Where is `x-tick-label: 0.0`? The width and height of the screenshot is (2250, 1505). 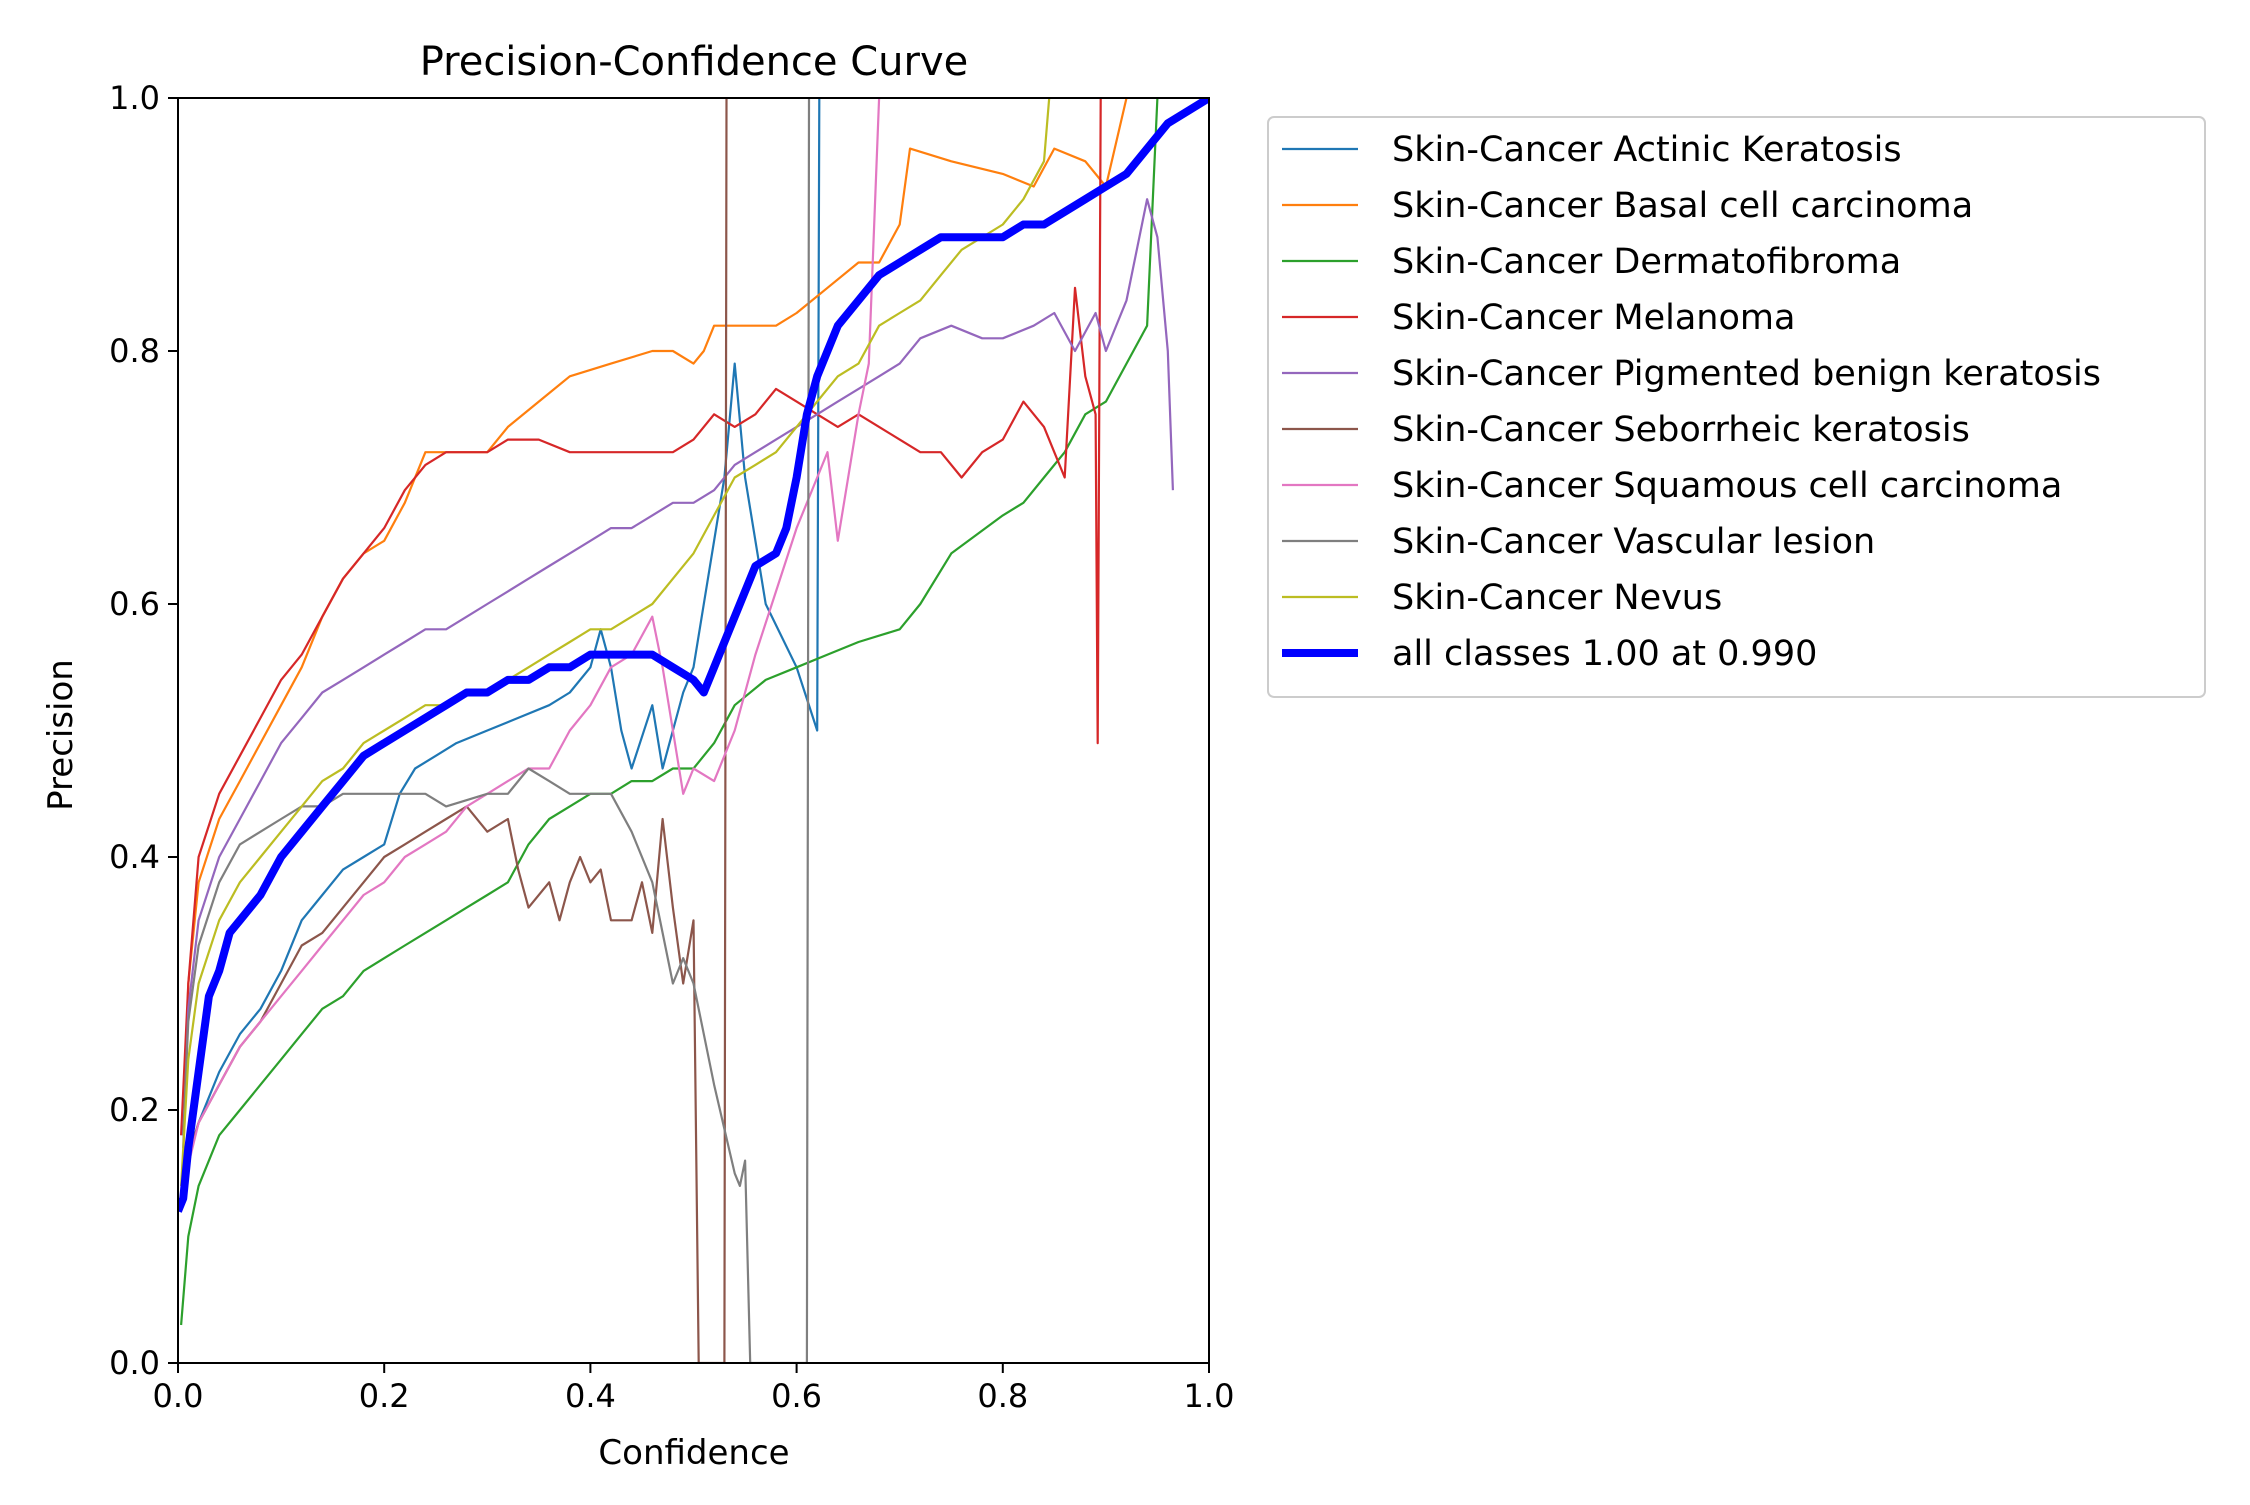 x-tick-label: 0.0 is located at coordinates (178, 1396).